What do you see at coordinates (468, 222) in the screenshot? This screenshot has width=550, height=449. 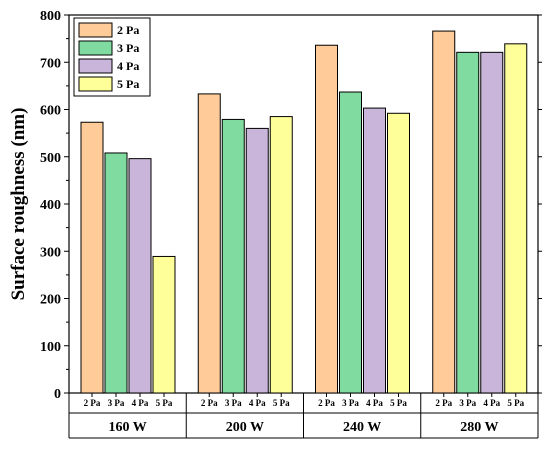 I see `bar-280w-3pa` at bounding box center [468, 222].